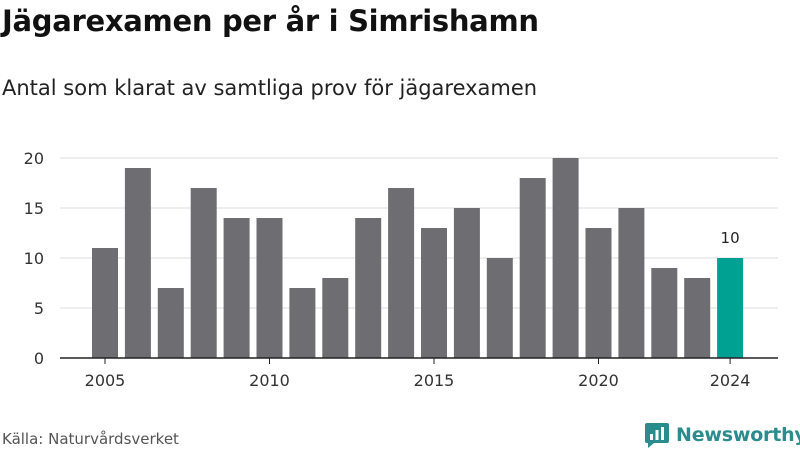 The width and height of the screenshot is (800, 450). Describe the element at coordinates (269, 380) in the screenshot. I see `x-tick-label: 2010` at that location.